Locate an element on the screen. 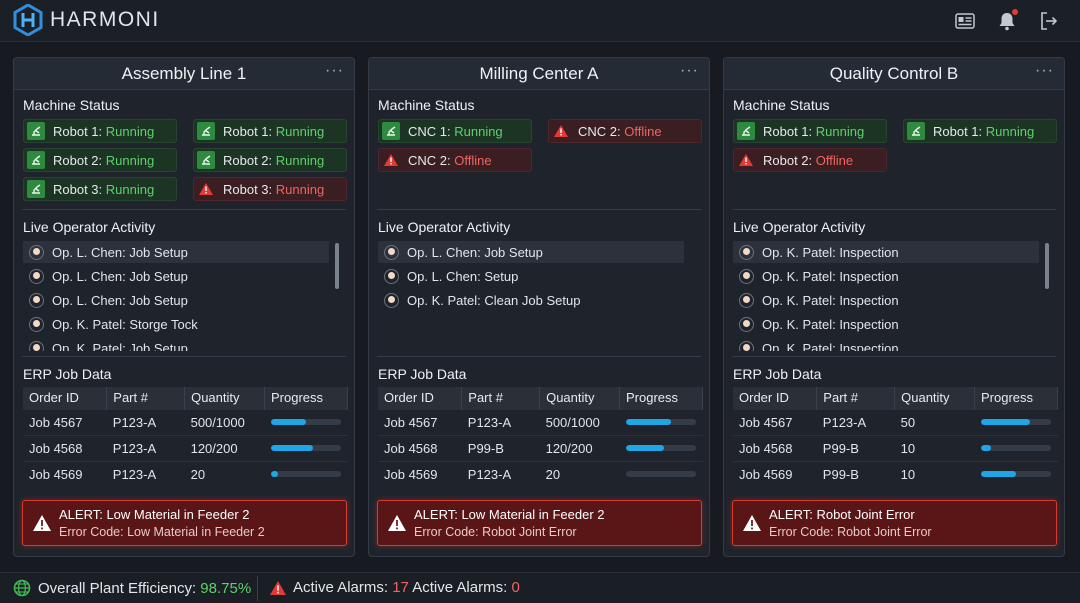 This screenshot has height=603, width=1080. table-row: Job 4567 P123-A 50 is located at coordinates (895, 421).